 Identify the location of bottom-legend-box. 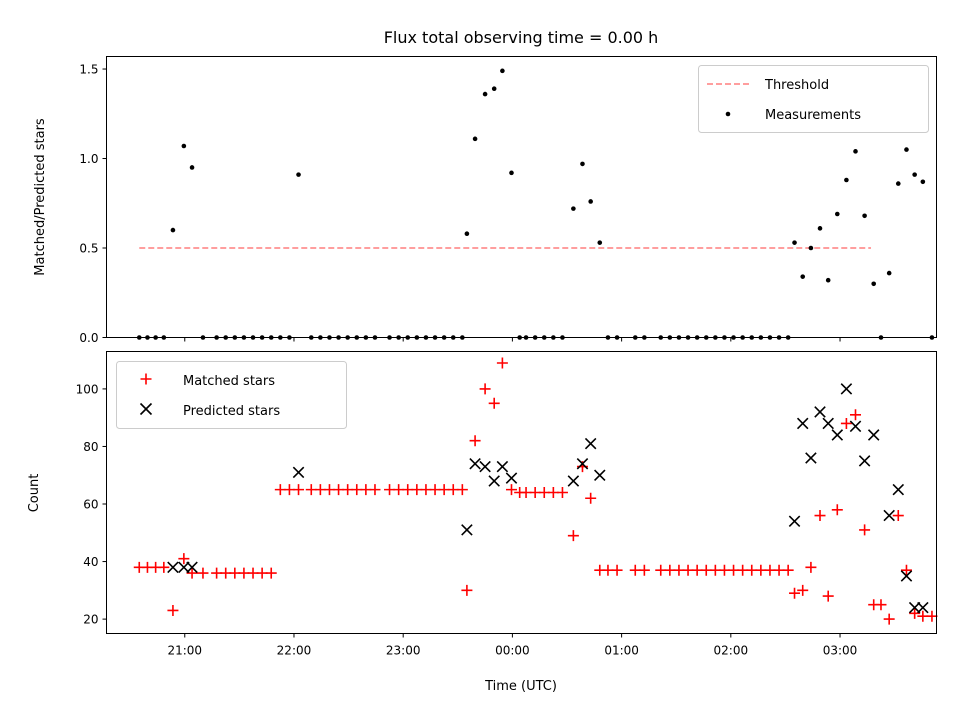
(231, 395).